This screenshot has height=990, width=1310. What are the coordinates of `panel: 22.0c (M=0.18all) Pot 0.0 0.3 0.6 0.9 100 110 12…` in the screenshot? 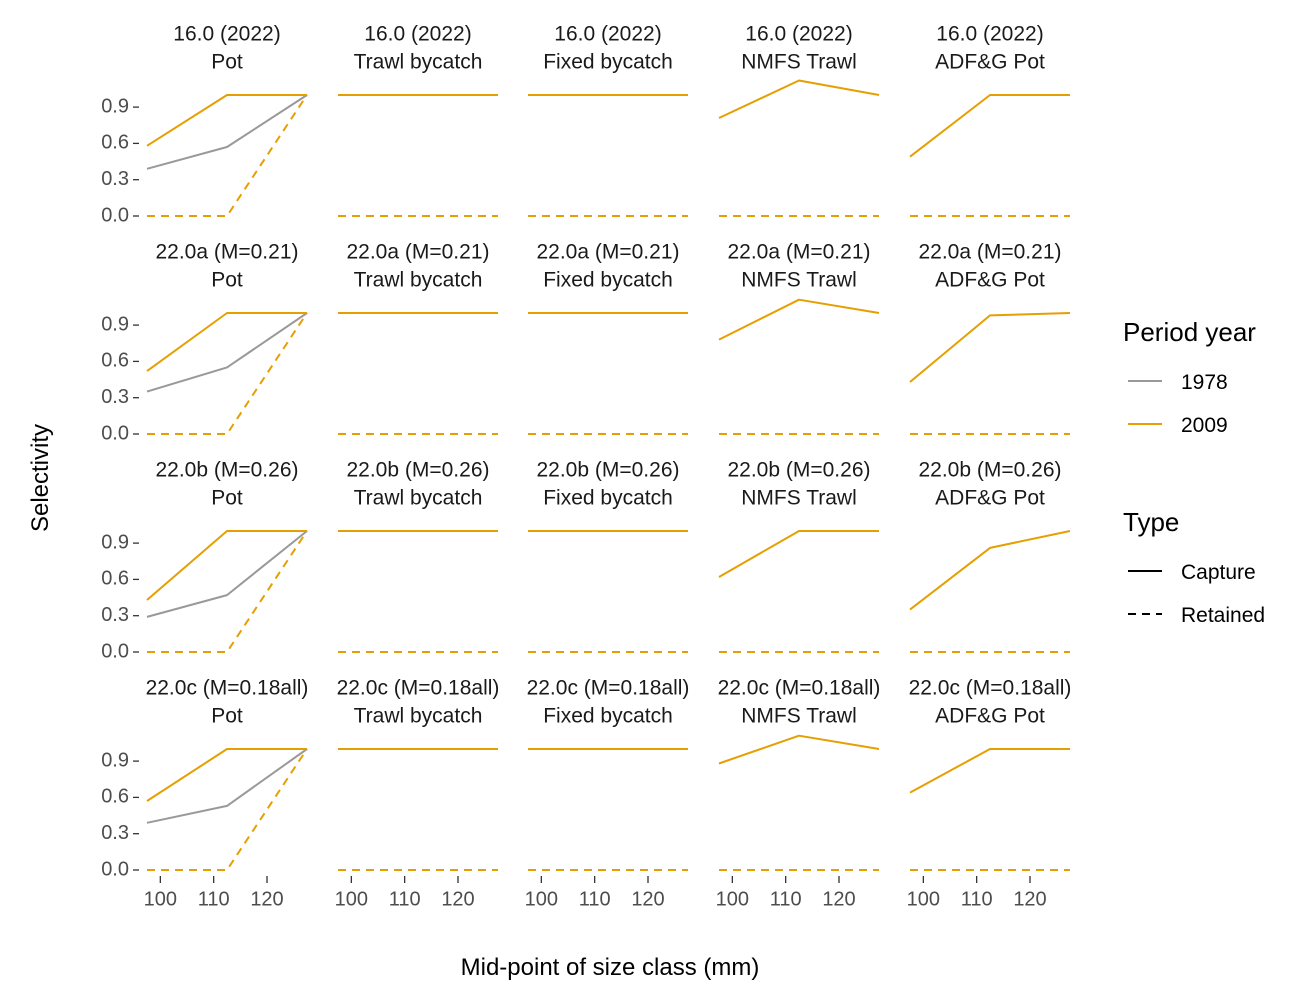 It's located at (204, 794).